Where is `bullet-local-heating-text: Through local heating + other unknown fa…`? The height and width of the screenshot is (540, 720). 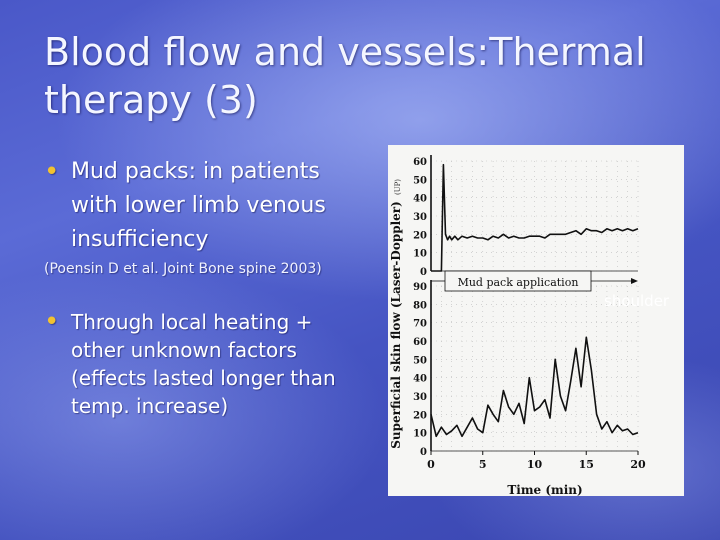
bullet-local-heating-text: Through local heating + other unknown fa… is located at coordinates (203, 364).